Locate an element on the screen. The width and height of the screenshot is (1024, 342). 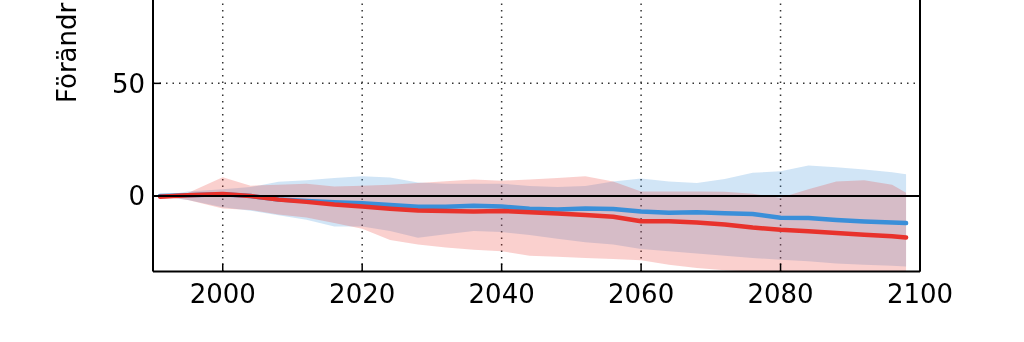
y-tick-label: 50 is located at coordinates (128, 83).